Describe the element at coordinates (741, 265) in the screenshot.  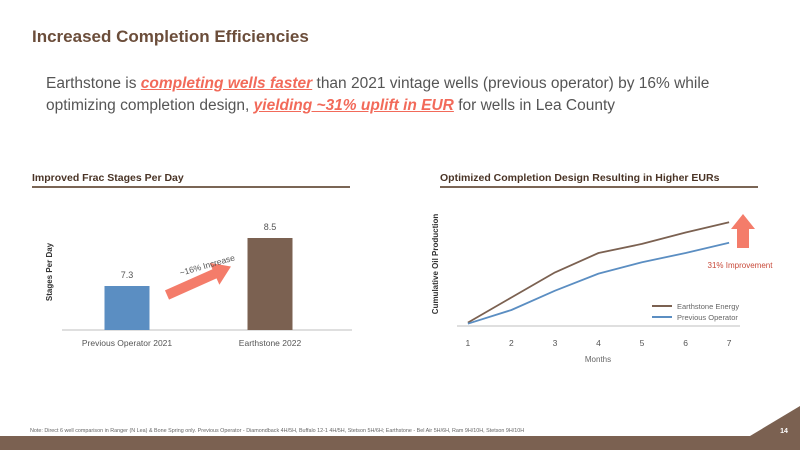
I see `line-chart-annotation: 31% Improvement` at that location.